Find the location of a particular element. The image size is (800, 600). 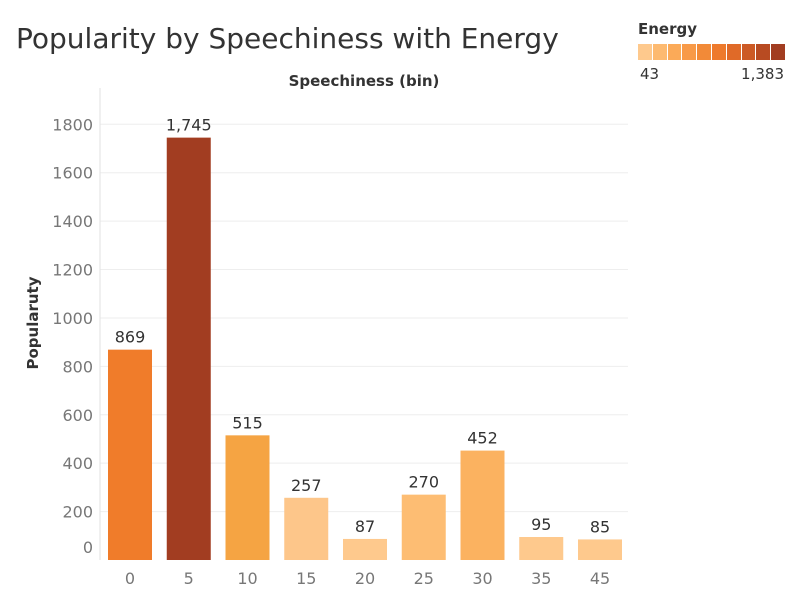

legend-min-label: 43 is located at coordinates (650, 74).